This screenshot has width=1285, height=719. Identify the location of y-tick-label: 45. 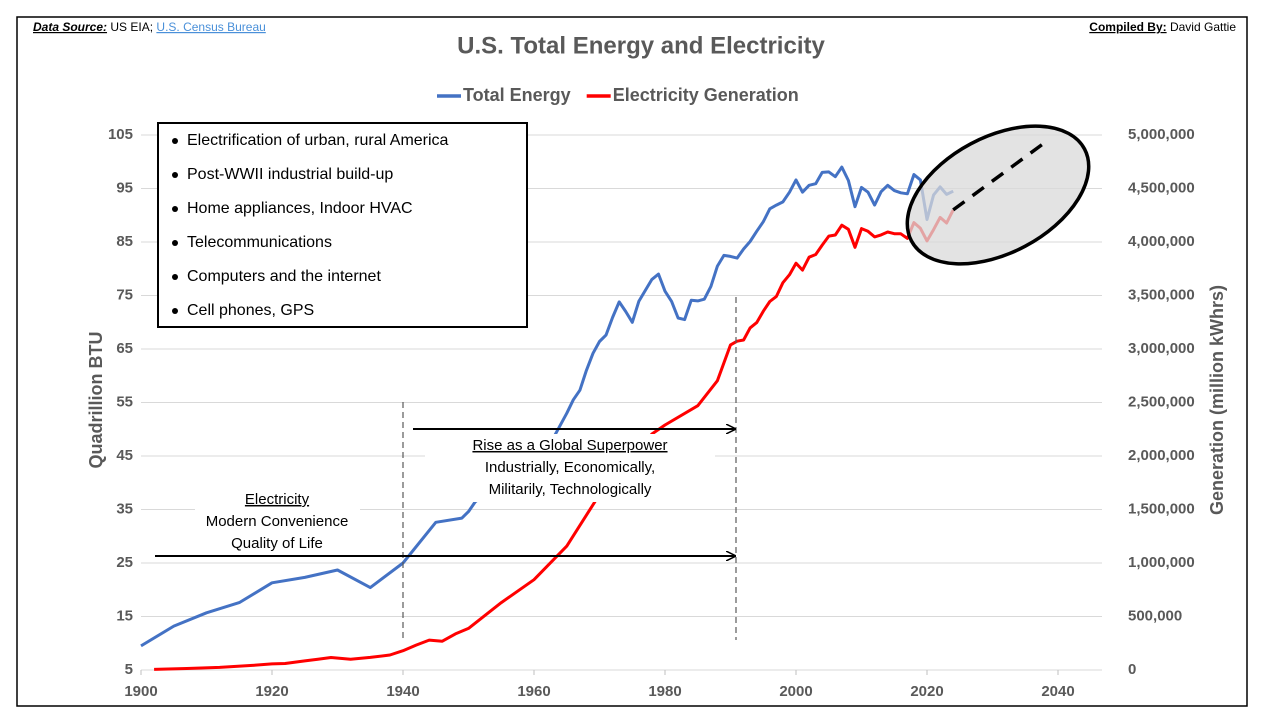
(124, 455).